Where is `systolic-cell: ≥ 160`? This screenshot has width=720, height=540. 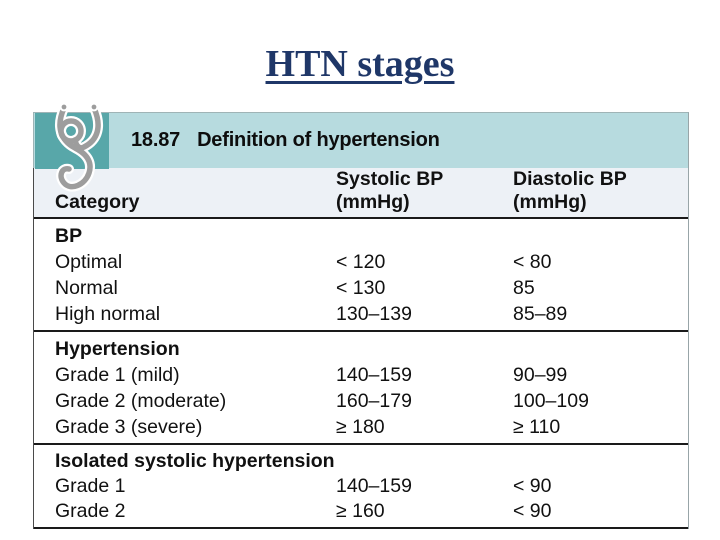 systolic-cell: ≥ 160 is located at coordinates (360, 511).